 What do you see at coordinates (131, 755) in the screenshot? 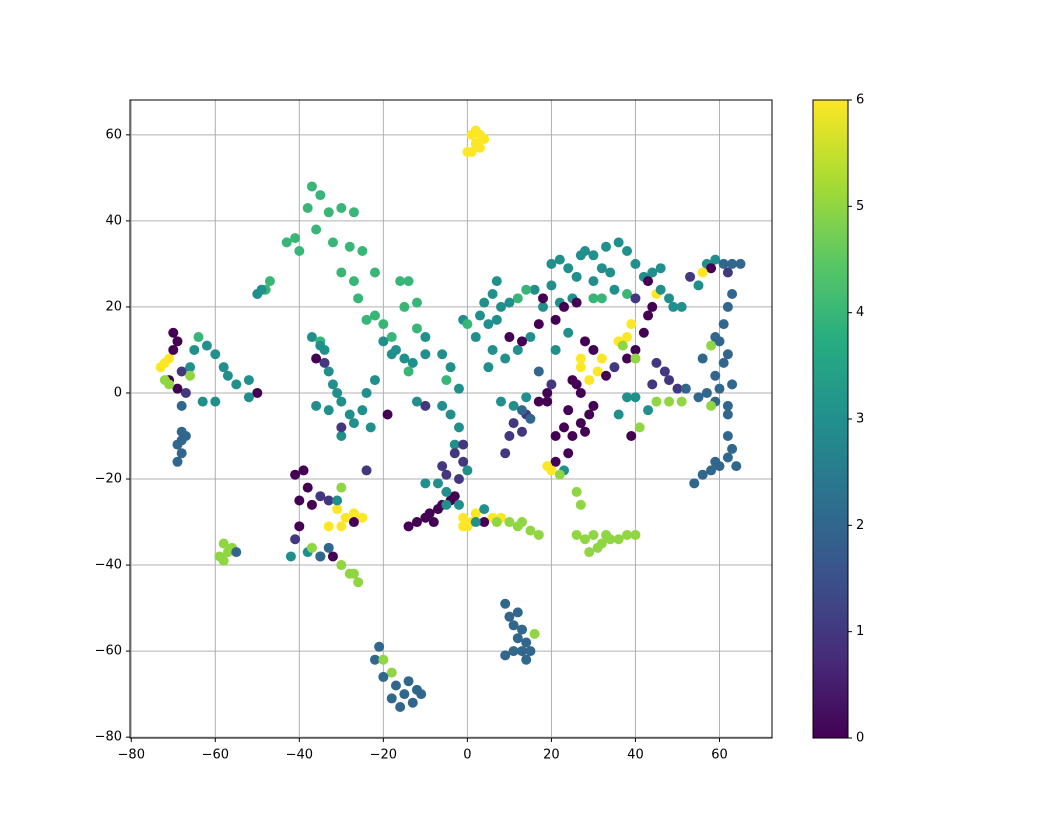
I see `x-tick-label: −80` at bounding box center [131, 755].